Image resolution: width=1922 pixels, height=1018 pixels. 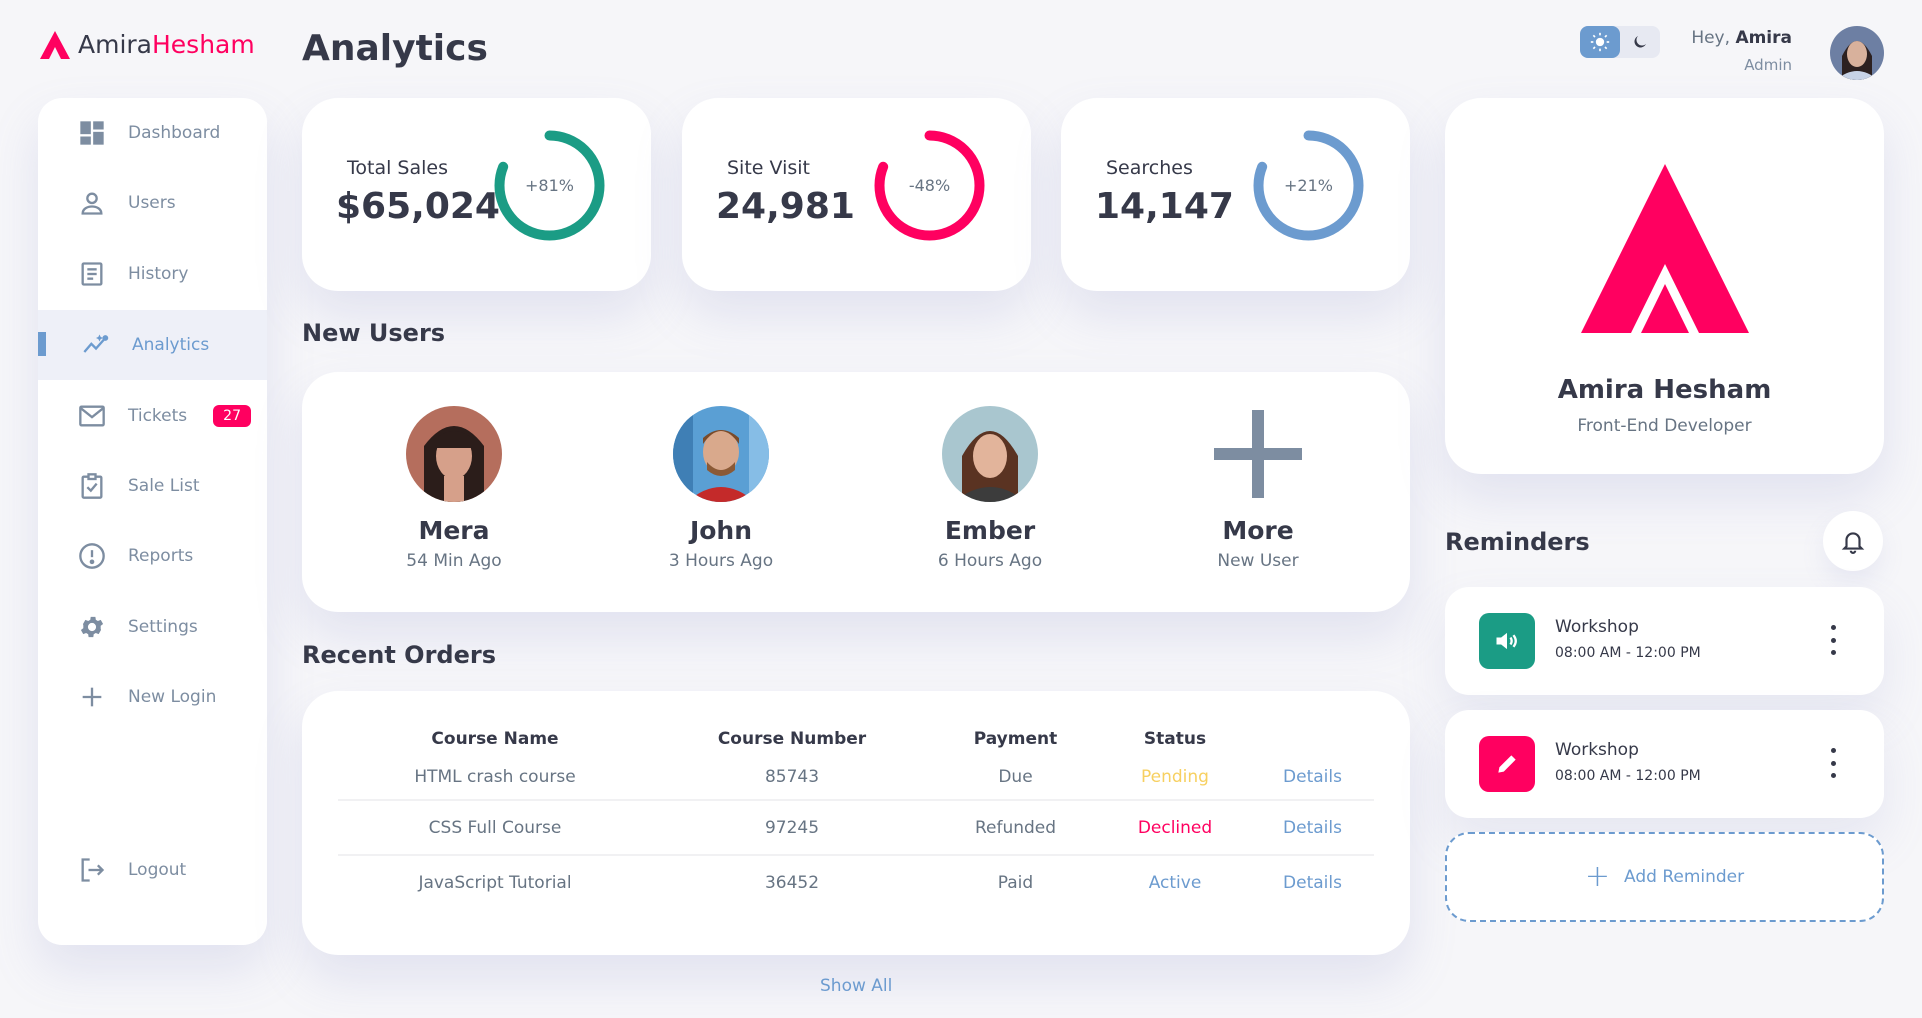 What do you see at coordinates (203, 44) in the screenshot?
I see `brand-second: Hesham` at bounding box center [203, 44].